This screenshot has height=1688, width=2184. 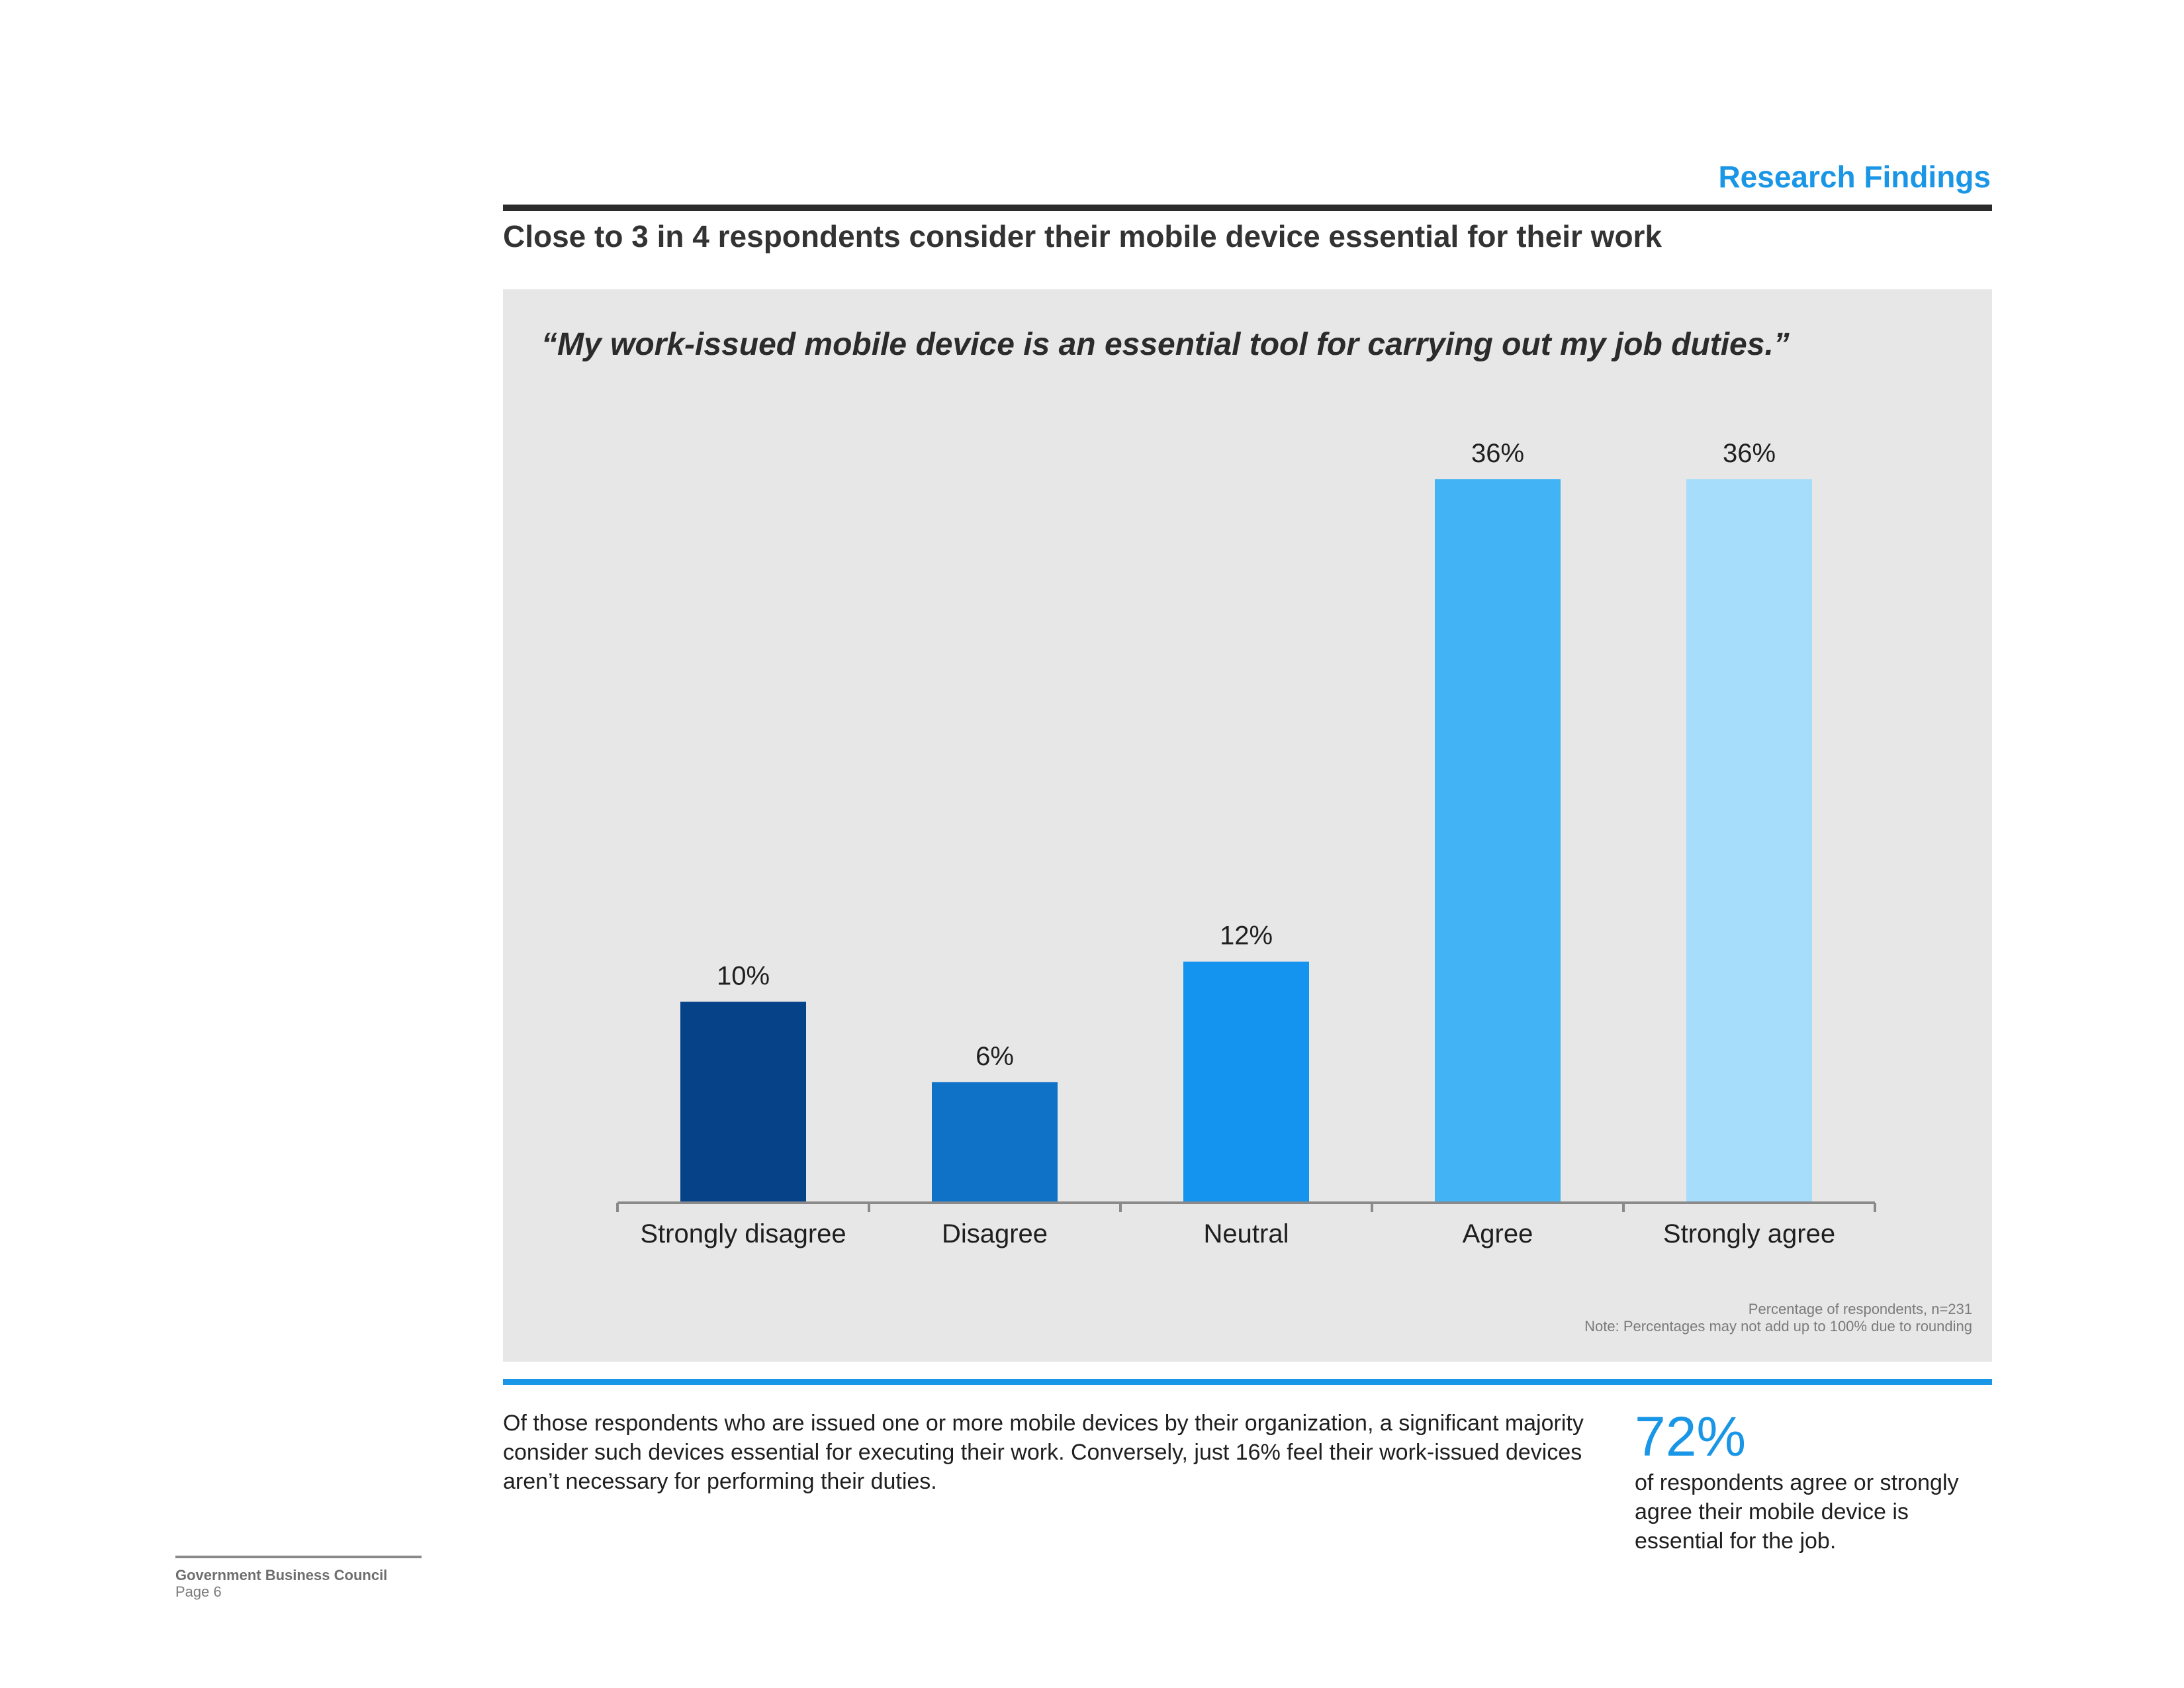 What do you see at coordinates (1854, 177) in the screenshot?
I see `section-label: Research Findings` at bounding box center [1854, 177].